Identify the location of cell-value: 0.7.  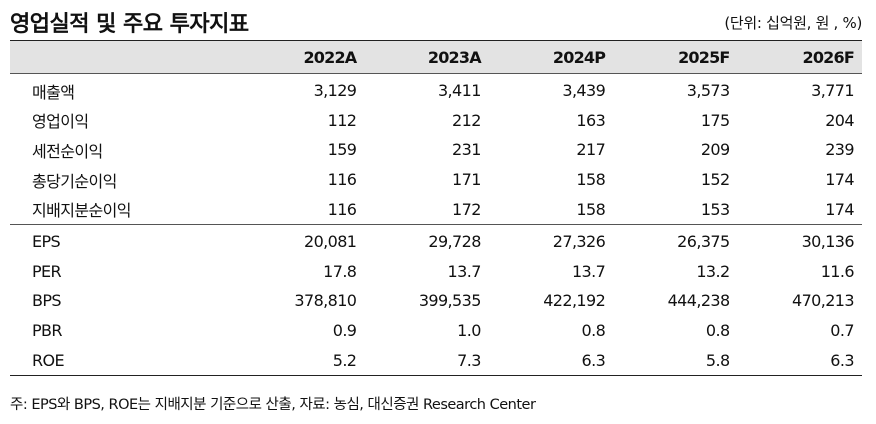
(842, 331).